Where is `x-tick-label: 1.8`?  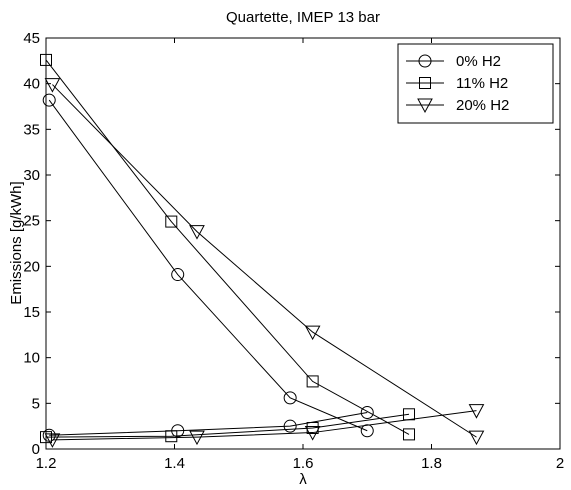
x-tick-label: 1.8 is located at coordinates (431, 463).